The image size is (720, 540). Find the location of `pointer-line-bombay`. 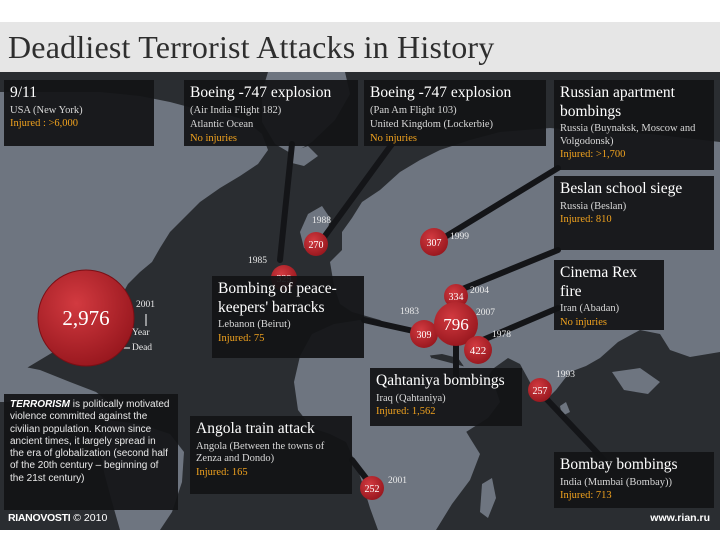

pointer-line-bombay is located at coordinates (571, 425).